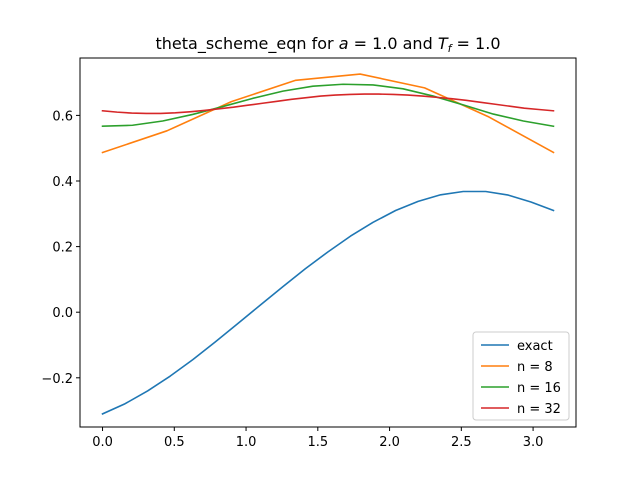 The height and width of the screenshot is (480, 640). I want to click on legend-box, so click(521, 376).